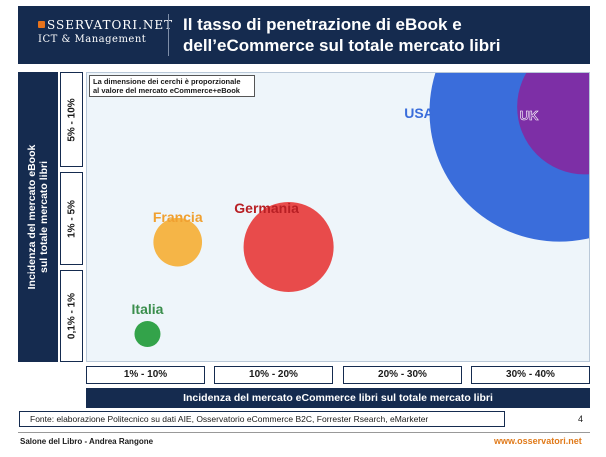 The height and width of the screenshot is (457, 606). What do you see at coordinates (538, 441) in the screenshot?
I see `footer-website: www.osservatori.net` at bounding box center [538, 441].